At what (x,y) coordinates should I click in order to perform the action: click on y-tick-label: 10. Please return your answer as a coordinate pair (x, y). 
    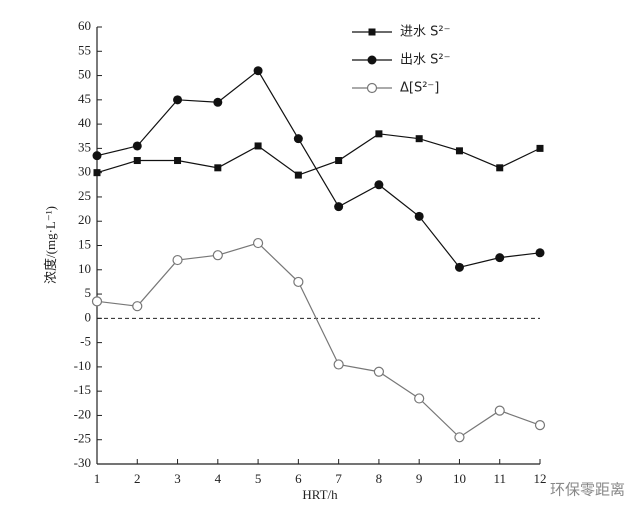
    Looking at the image, I should click on (84, 268).